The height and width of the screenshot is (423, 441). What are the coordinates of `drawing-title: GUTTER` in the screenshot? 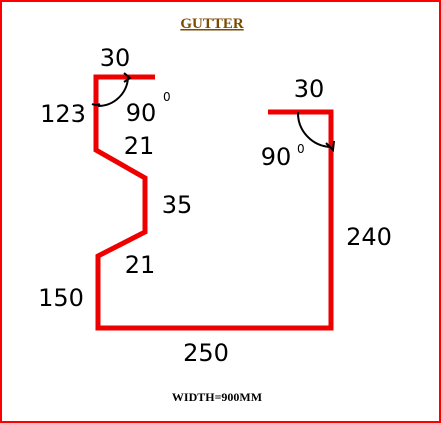 It's located at (212, 24).